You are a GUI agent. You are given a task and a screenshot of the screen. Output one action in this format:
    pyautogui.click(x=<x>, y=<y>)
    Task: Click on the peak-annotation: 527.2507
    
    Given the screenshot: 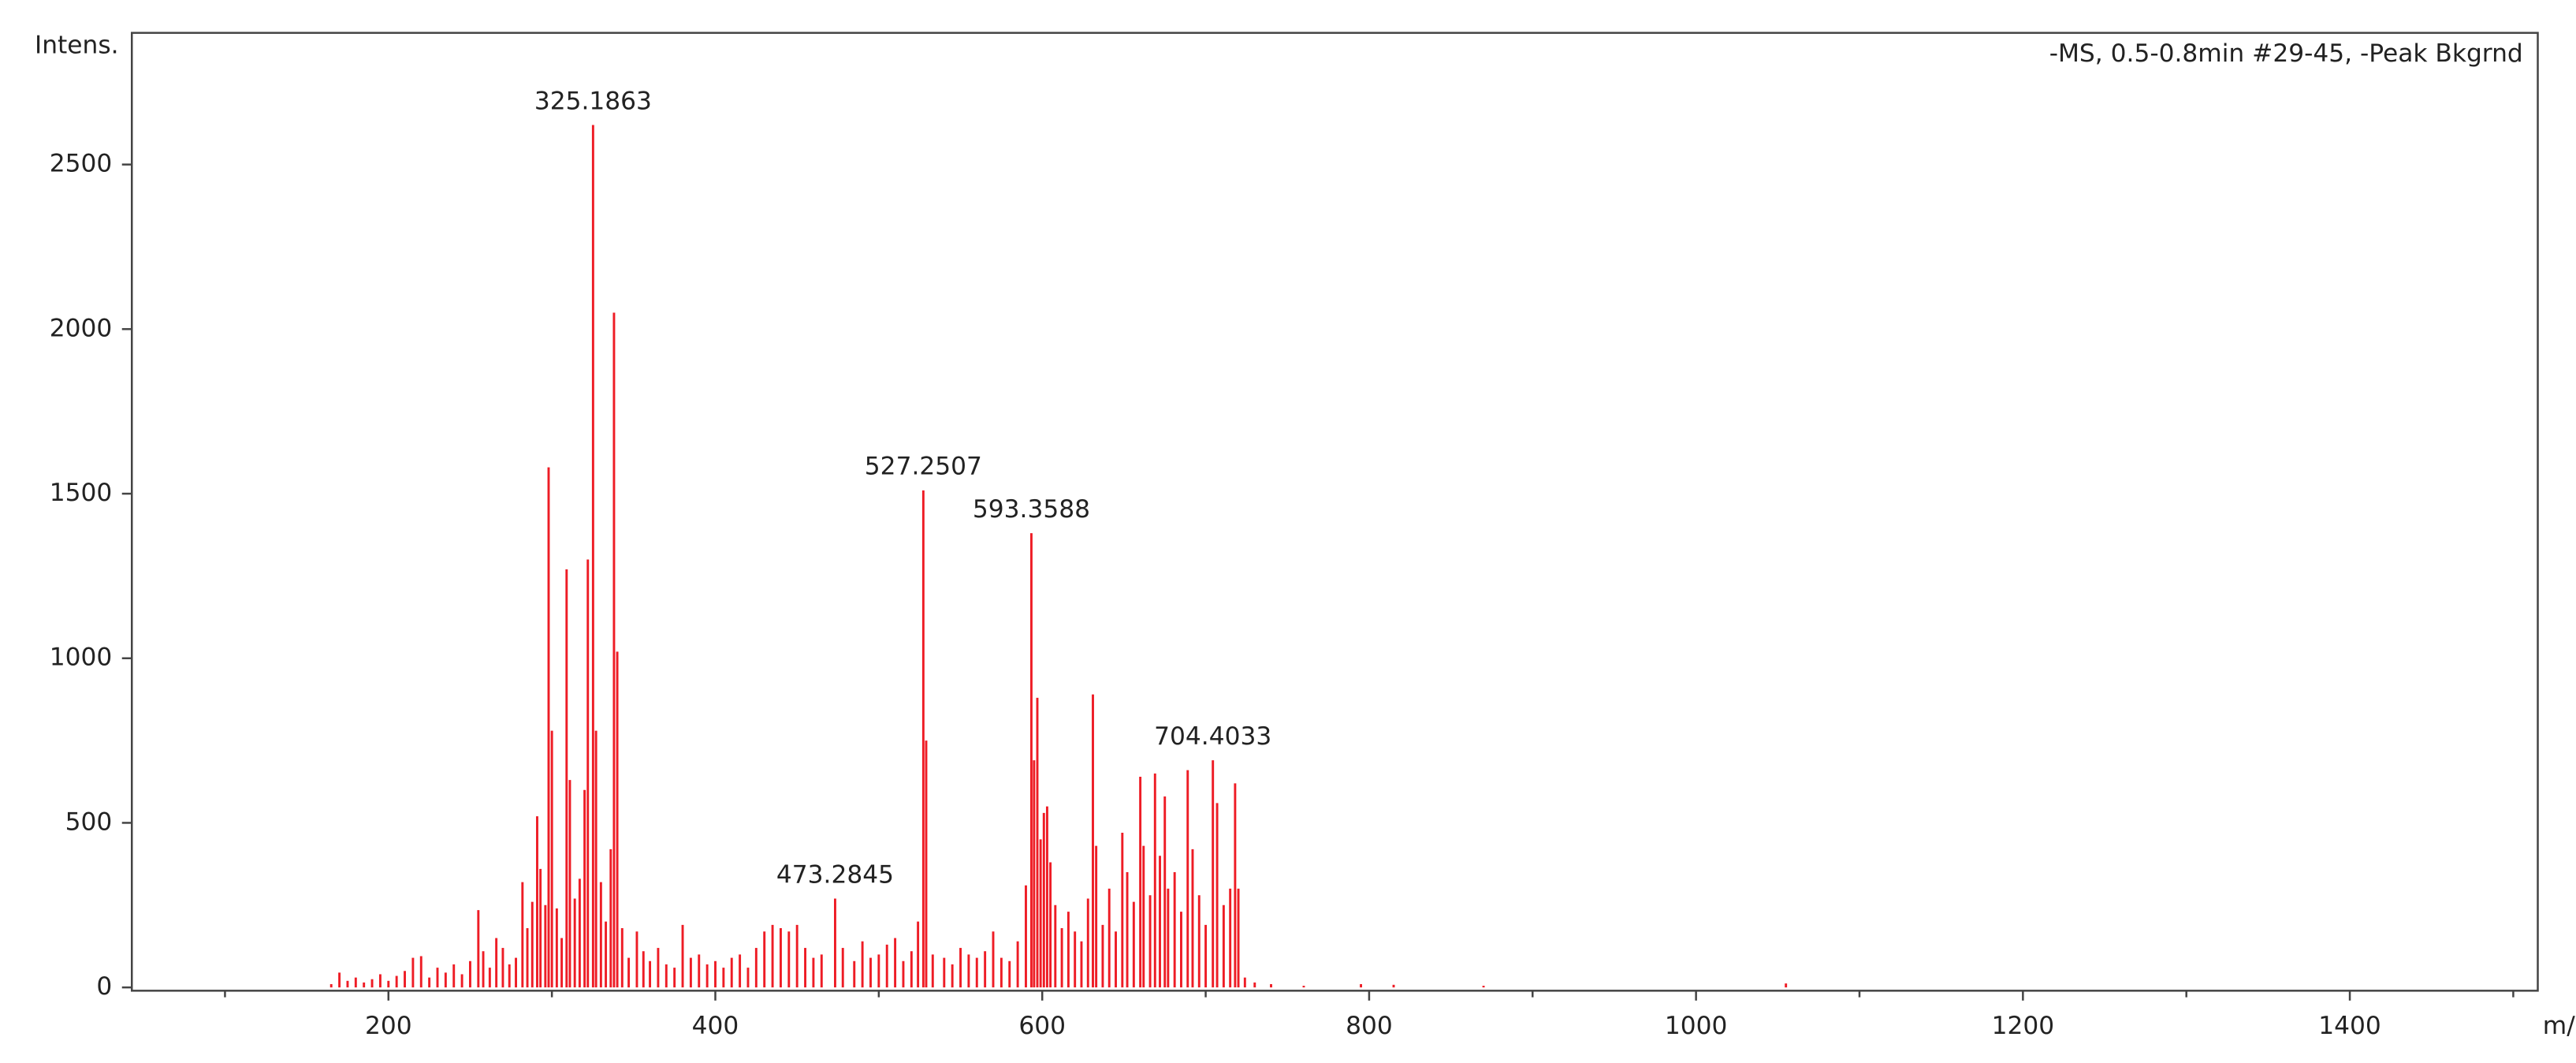 What is the action you would take?
    pyautogui.click(x=923, y=467)
    